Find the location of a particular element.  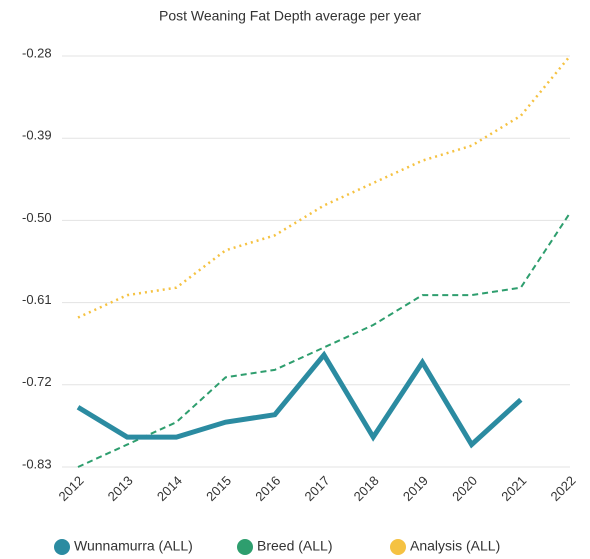

legend-item: Analysis (ALL) is located at coordinates (445, 546).